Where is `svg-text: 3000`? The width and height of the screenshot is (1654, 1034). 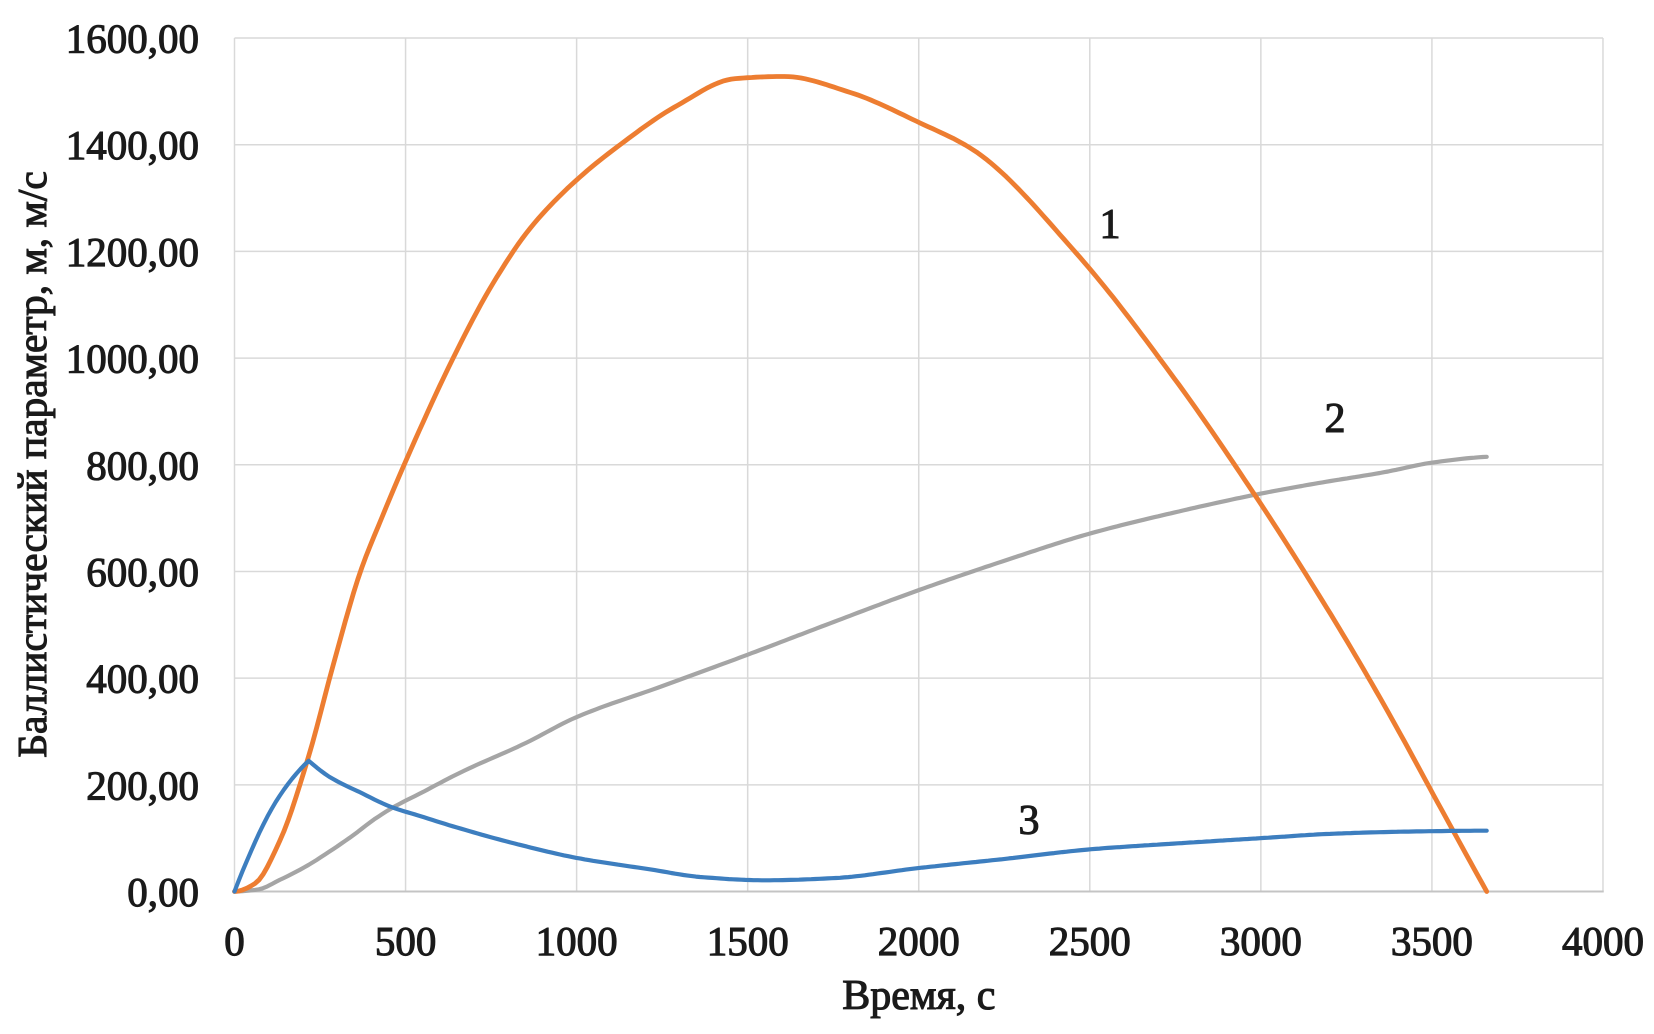
svg-text: 3000 is located at coordinates (1261, 941).